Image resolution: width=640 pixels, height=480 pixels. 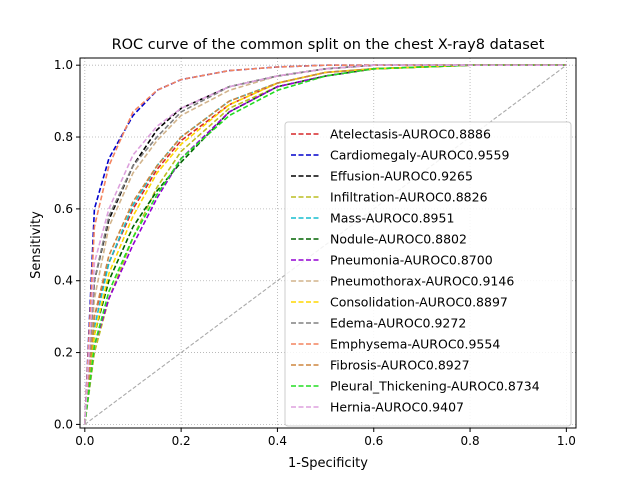 I want to click on legend-item: Pneumothorax-AUROC0.9146, so click(x=402, y=281).